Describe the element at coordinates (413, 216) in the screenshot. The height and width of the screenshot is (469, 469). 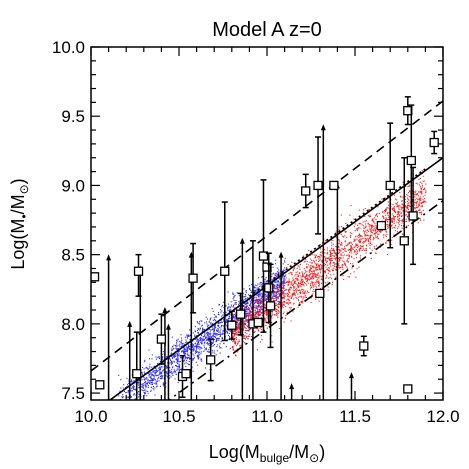
I see `square-marker` at that location.